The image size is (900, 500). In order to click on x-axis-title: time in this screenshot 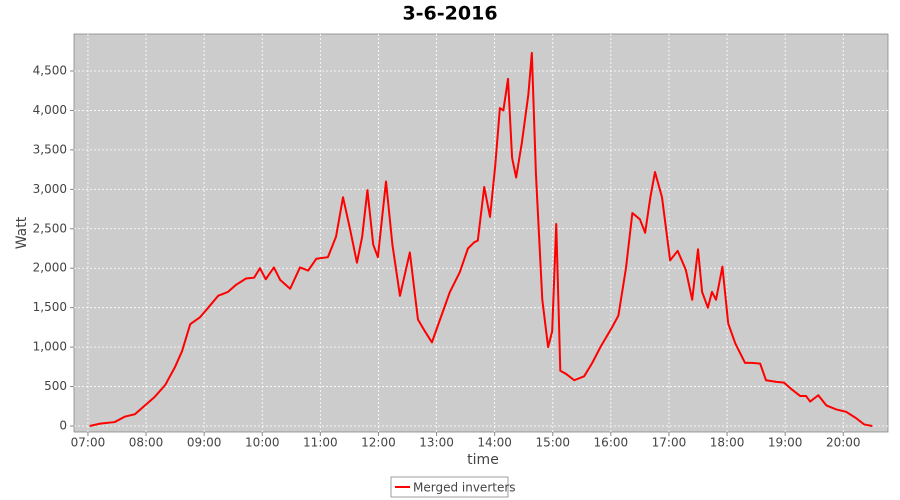, I will do `click(483, 460)`.